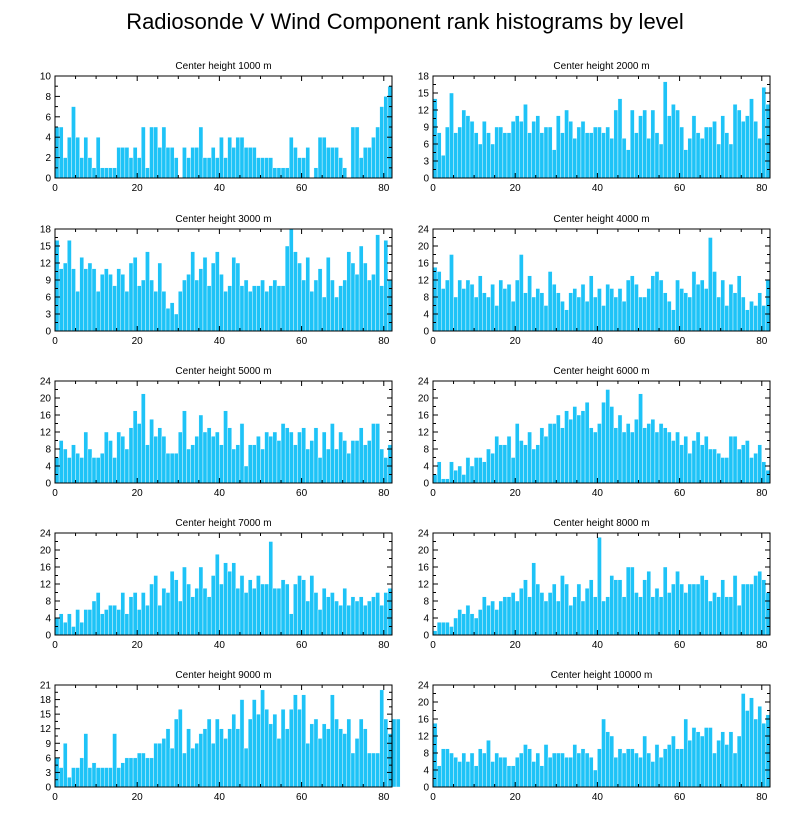 This screenshot has height=824, width=810. Describe the element at coordinates (384, 645) in the screenshot. I see `x-tick-label: 80` at that location.